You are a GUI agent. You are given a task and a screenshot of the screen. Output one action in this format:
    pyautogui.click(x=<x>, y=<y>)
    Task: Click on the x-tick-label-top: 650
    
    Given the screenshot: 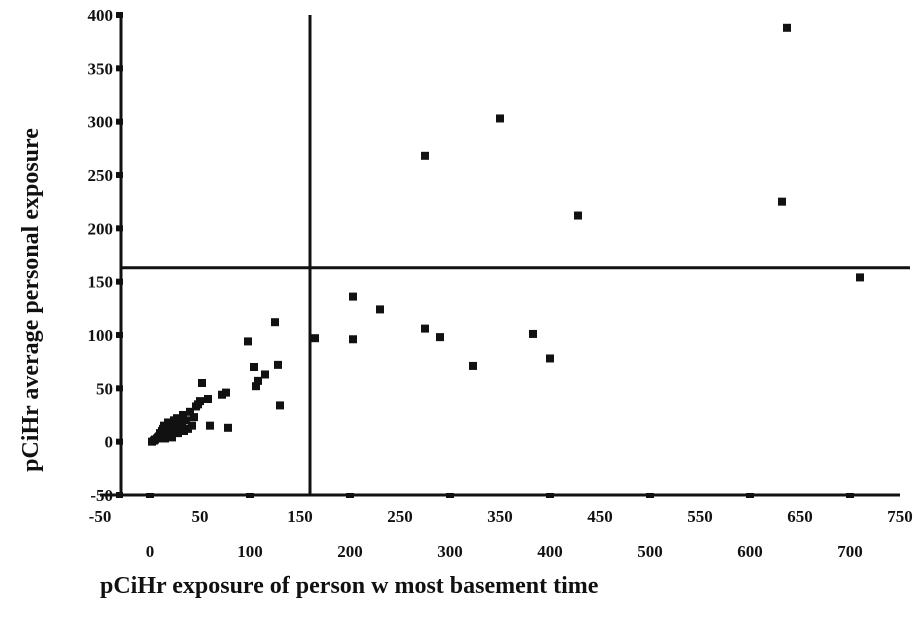 What is the action you would take?
    pyautogui.click(x=800, y=516)
    